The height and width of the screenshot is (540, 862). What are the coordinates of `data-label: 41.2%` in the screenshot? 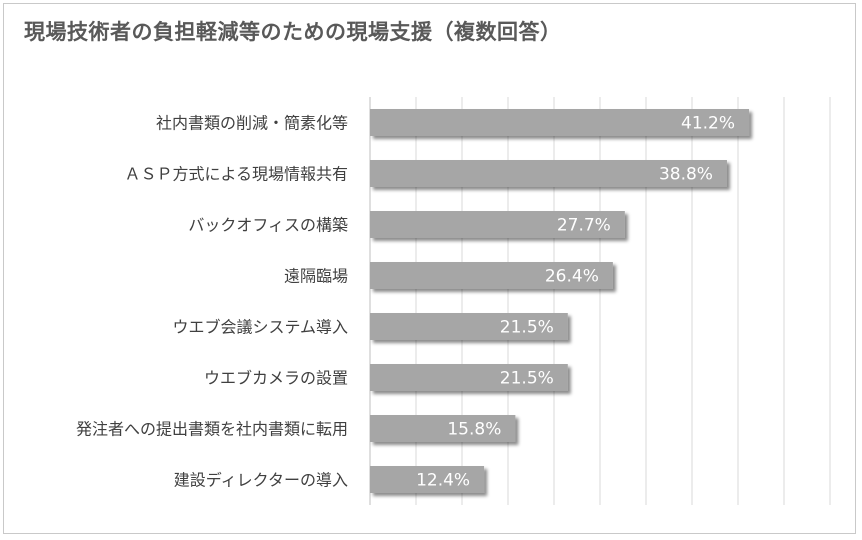 It's located at (708, 124).